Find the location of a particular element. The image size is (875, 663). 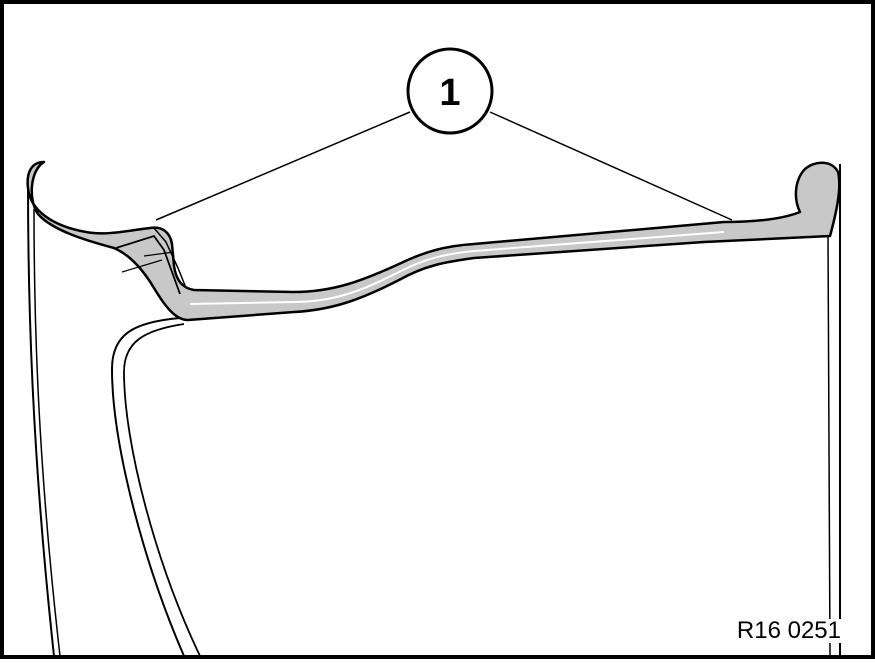

wheel-disc-outer is located at coordinates (147, 487).